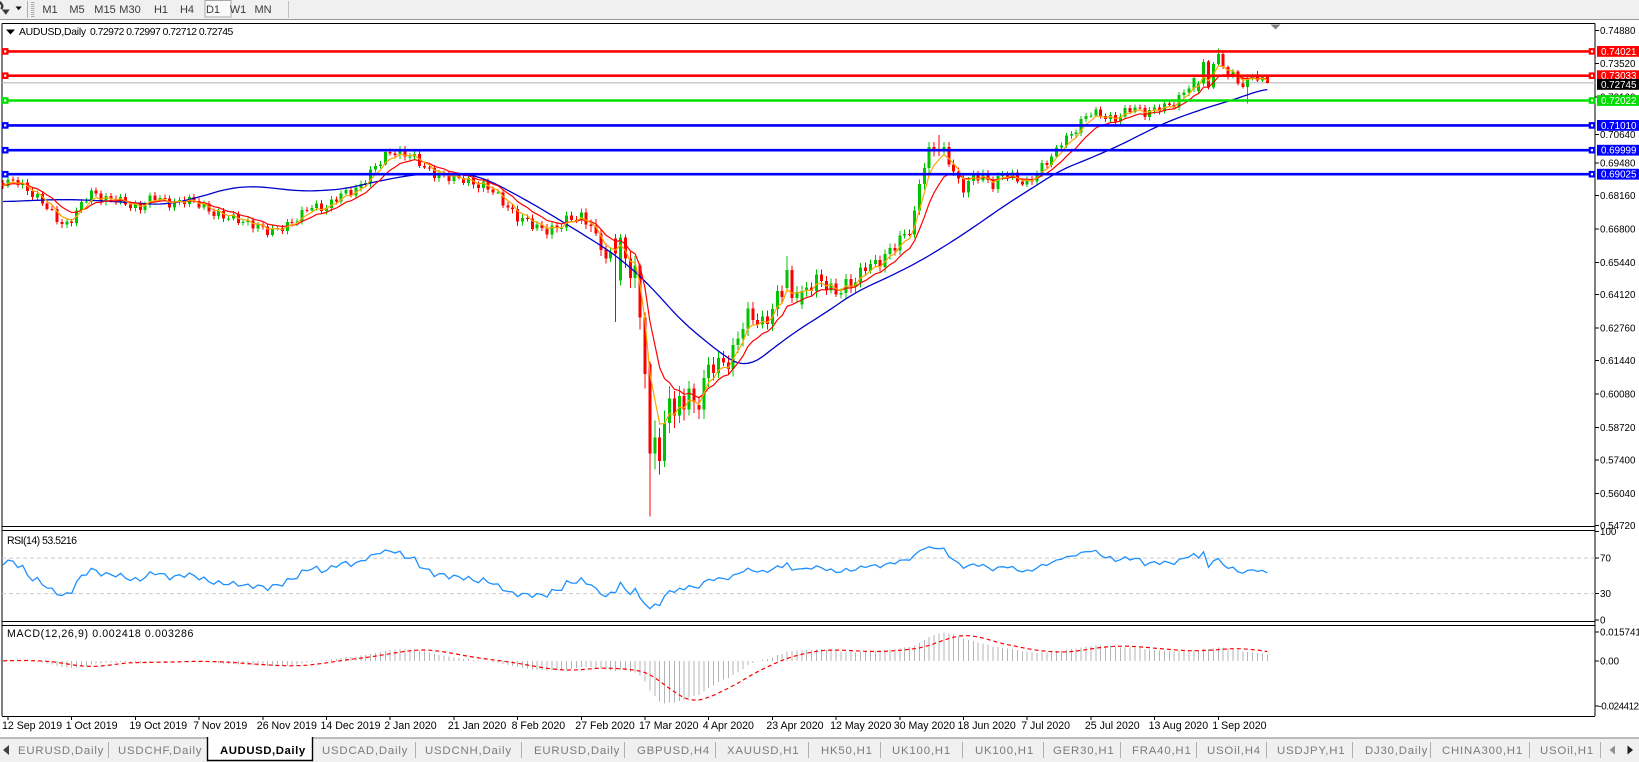 The height and width of the screenshot is (762, 1639). What do you see at coordinates (847, 751) in the screenshot?
I see `svg-text: HK50,H1` at bounding box center [847, 751].